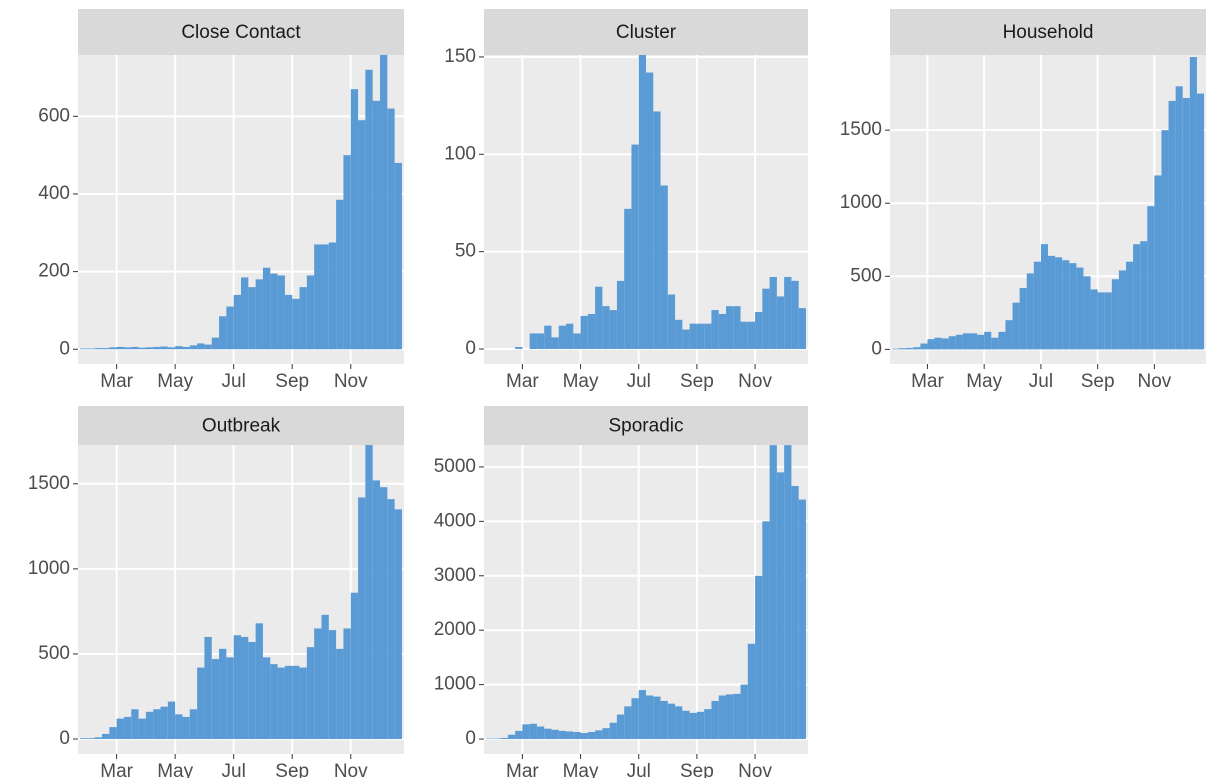 The width and height of the screenshot is (1207, 778). Describe the element at coordinates (1154, 381) in the screenshot. I see `x-tick-label: Nov` at that location.